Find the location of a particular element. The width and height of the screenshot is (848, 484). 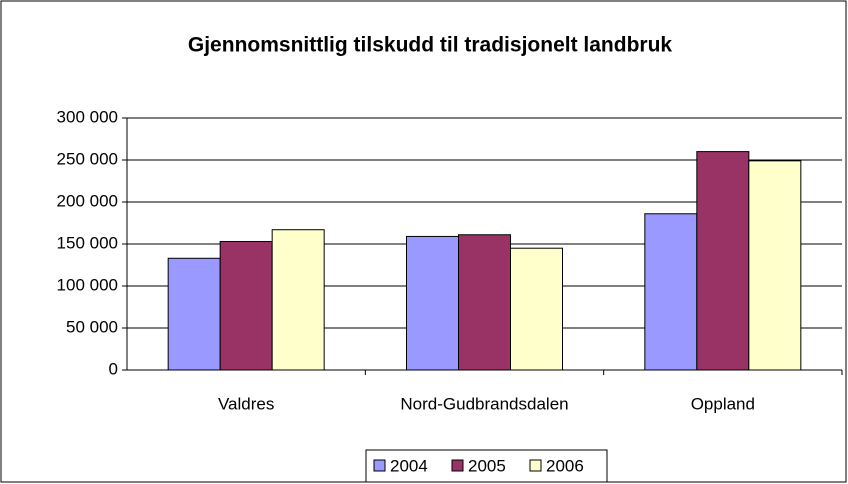

y-tick-label: 300 000 is located at coordinates (87, 116).